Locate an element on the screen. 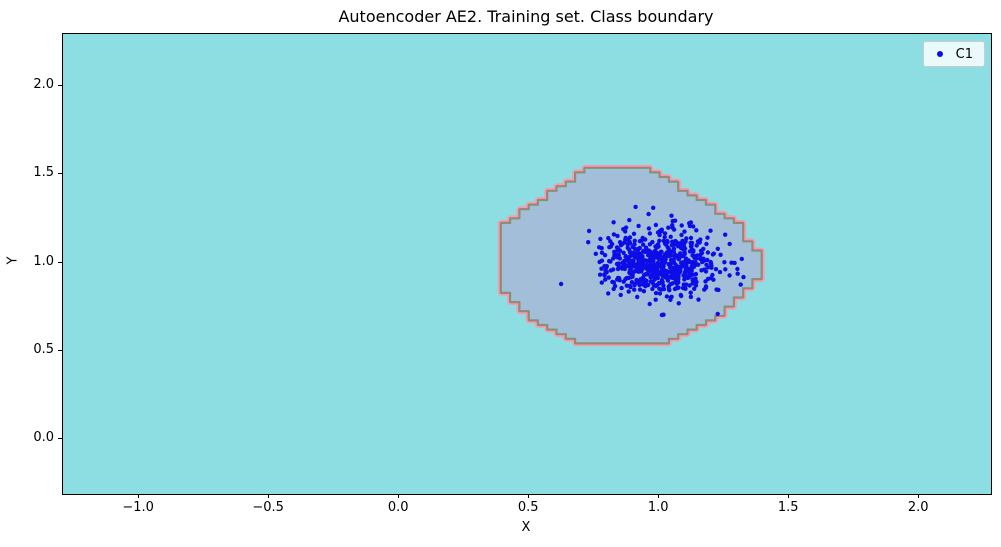 Image resolution: width=1001 pixels, height=547 pixels. y-tick-label: 0.0 is located at coordinates (43, 438).